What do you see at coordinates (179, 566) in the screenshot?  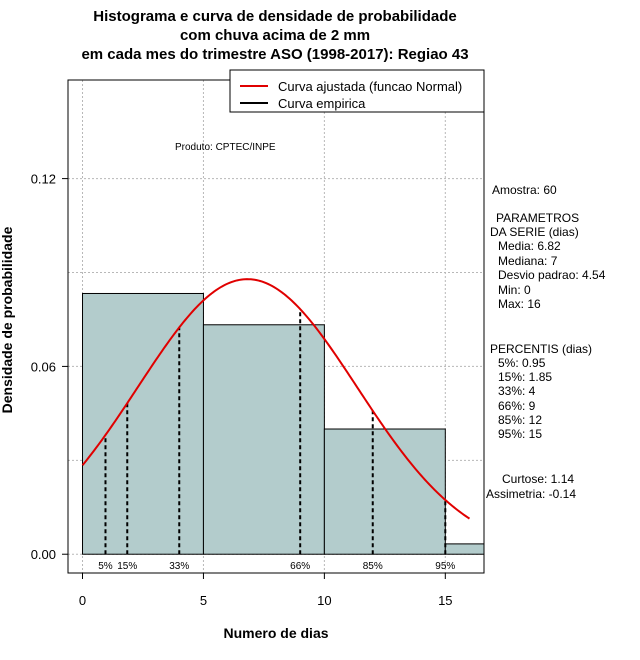 I see `percentile-label: 33%` at bounding box center [179, 566].